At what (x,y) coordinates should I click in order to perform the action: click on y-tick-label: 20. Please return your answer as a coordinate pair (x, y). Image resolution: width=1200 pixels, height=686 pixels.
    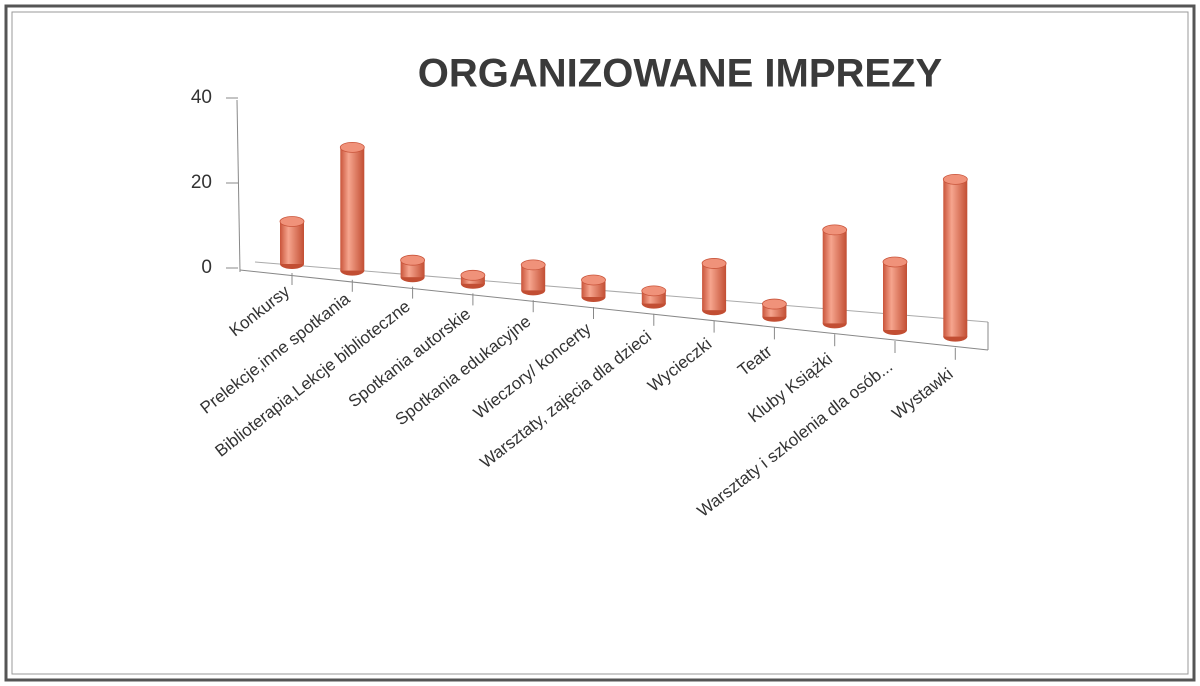
    Looking at the image, I should click on (201, 182).